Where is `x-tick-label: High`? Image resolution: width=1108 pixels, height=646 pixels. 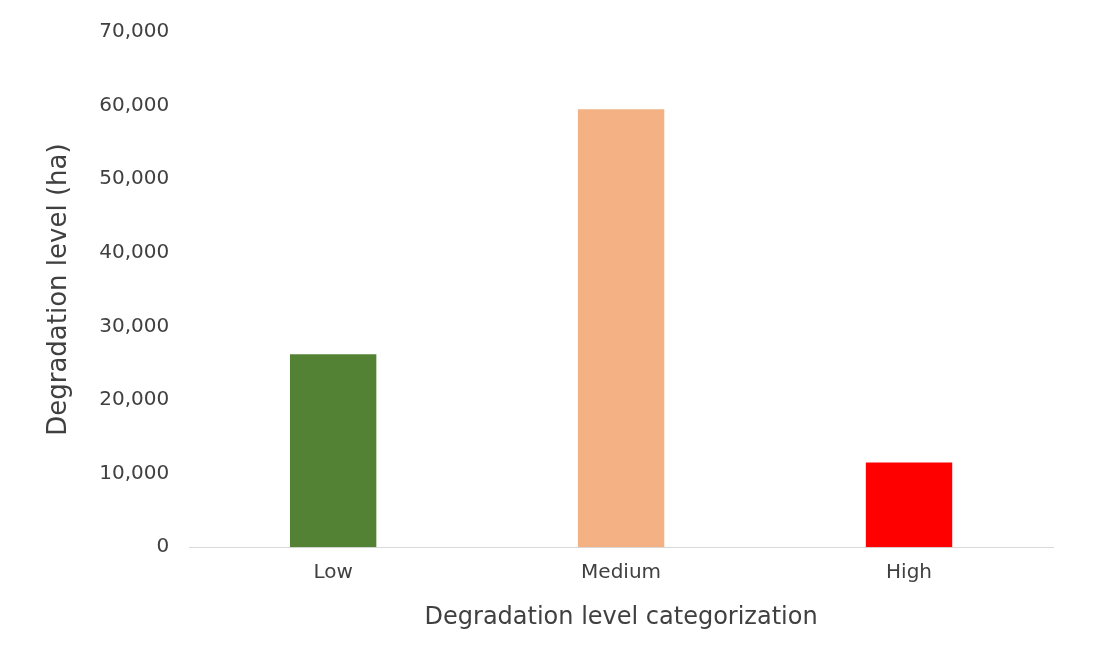 x-tick-label: High is located at coordinates (909, 571).